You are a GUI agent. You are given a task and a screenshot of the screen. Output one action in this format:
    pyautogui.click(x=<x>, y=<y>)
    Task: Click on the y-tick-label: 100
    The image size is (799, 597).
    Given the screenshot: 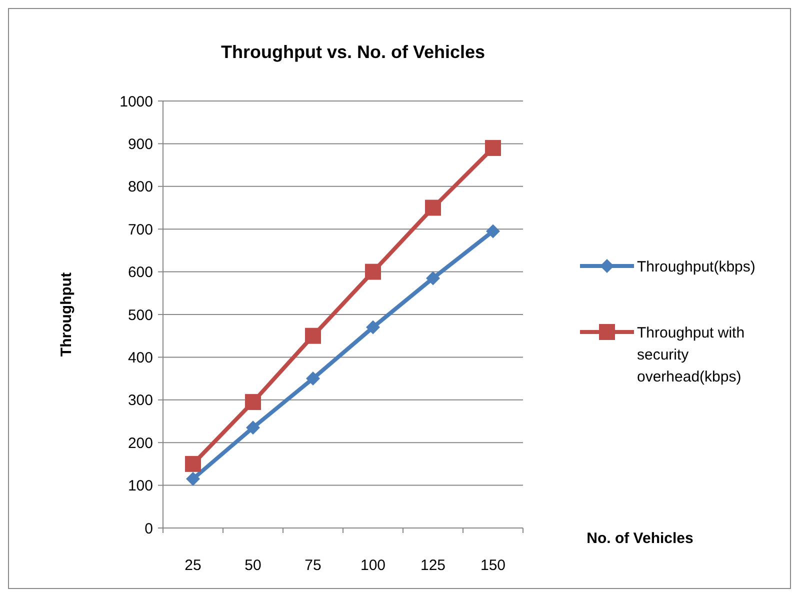 What is the action you would take?
    pyautogui.click(x=140, y=486)
    